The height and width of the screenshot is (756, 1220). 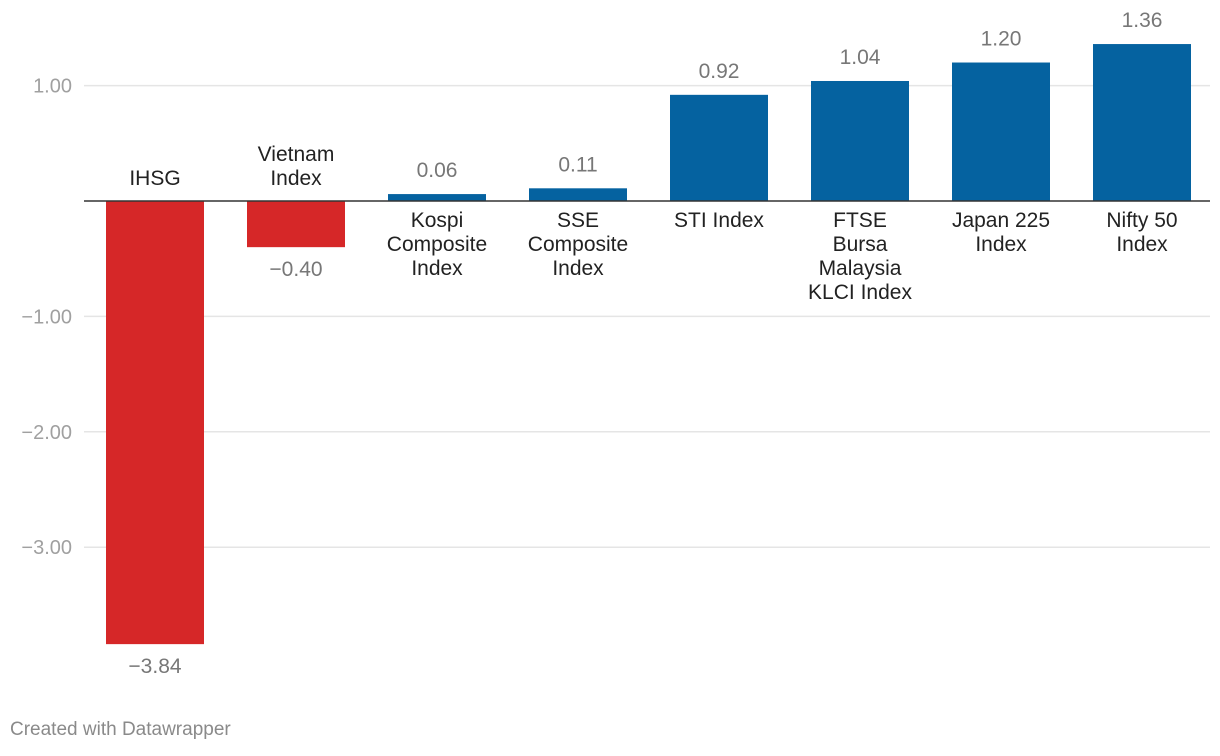 I want to click on y-tick-label: −3.00, so click(x=46, y=548).